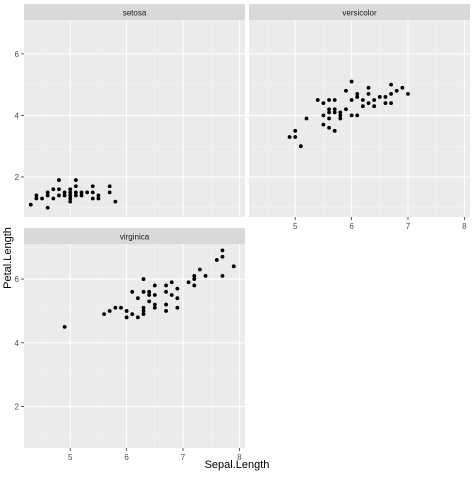 The height and width of the screenshot is (479, 474). What do you see at coordinates (408, 226) in the screenshot?
I see `x-tick-label: 7` at bounding box center [408, 226].